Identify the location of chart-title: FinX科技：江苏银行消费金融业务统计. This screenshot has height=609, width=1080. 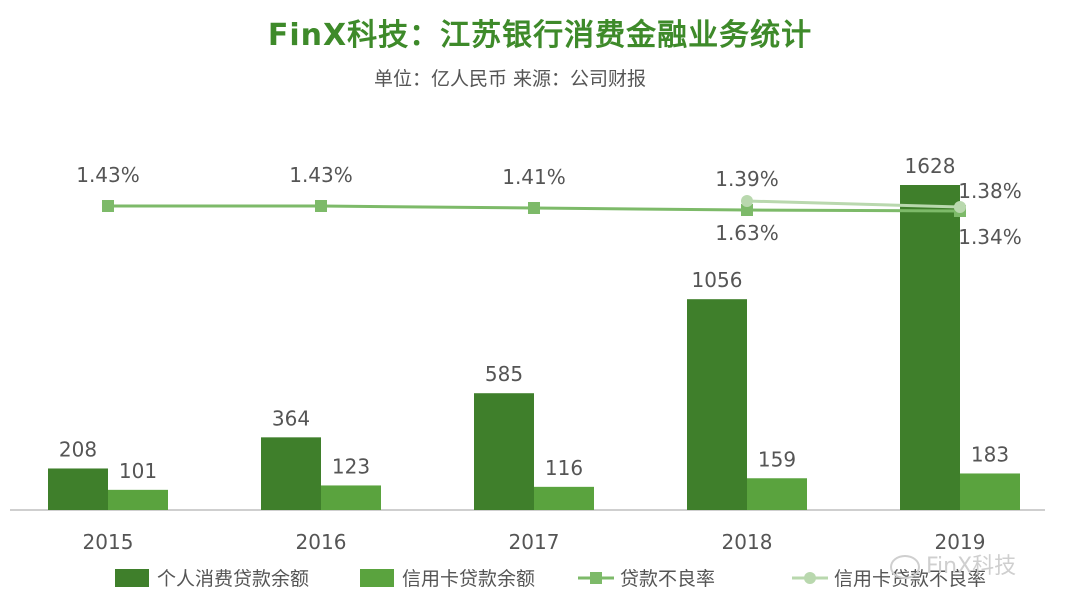
(540, 35).